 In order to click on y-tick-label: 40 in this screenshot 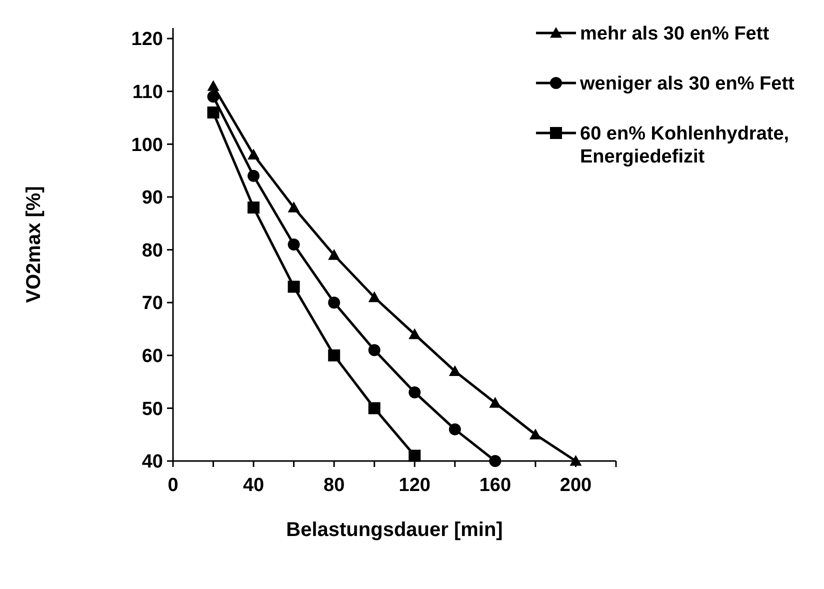, I will do `click(152, 462)`.